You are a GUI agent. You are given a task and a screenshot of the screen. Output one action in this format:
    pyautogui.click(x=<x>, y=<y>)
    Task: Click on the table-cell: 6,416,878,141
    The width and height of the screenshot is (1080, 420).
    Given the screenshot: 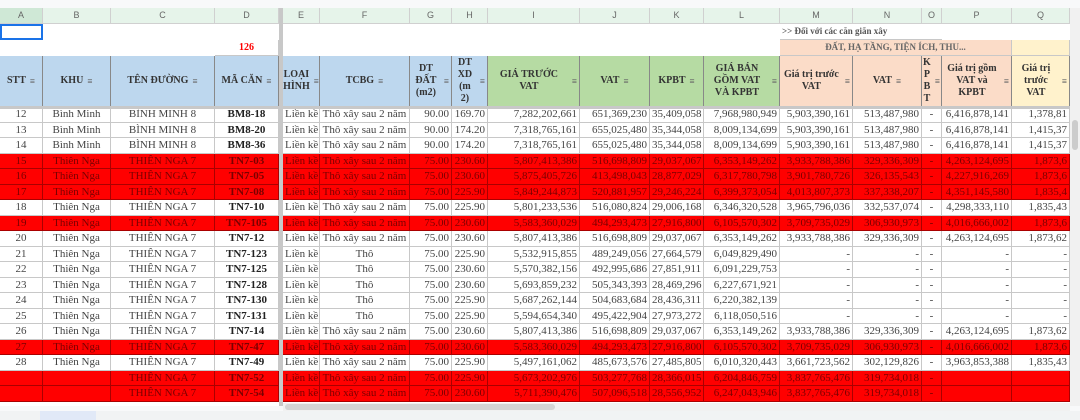 What is the action you would take?
    pyautogui.click(x=977, y=130)
    